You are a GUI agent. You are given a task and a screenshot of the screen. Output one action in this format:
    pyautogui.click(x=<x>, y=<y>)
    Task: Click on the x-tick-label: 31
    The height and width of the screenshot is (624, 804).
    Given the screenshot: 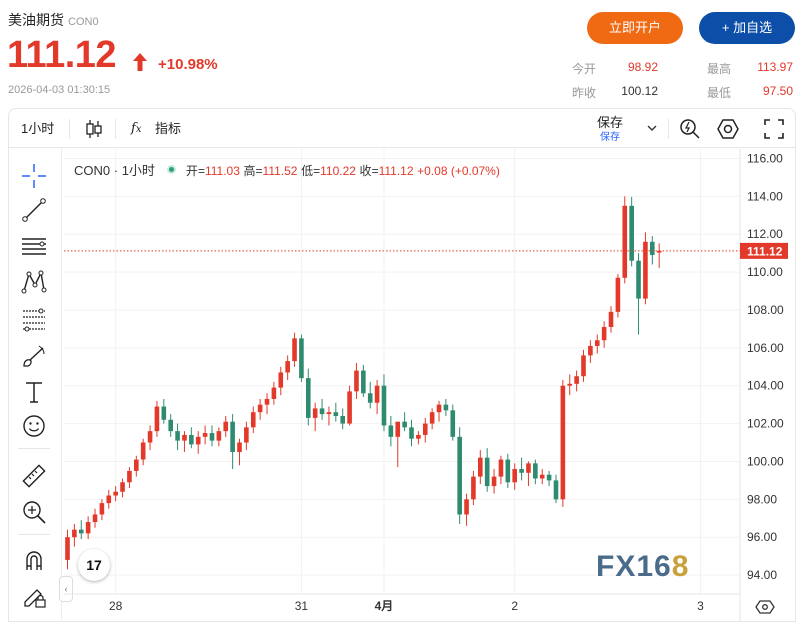 What is the action you would take?
    pyautogui.click(x=302, y=606)
    